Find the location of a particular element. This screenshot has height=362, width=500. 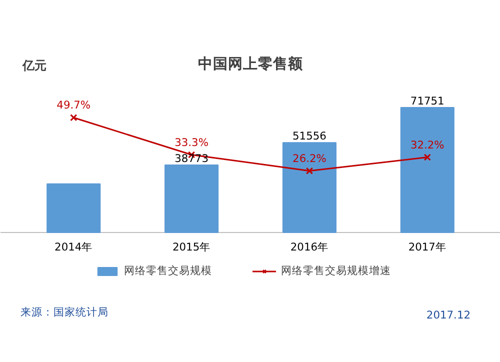

data-label: 33.3% is located at coordinates (191, 142).